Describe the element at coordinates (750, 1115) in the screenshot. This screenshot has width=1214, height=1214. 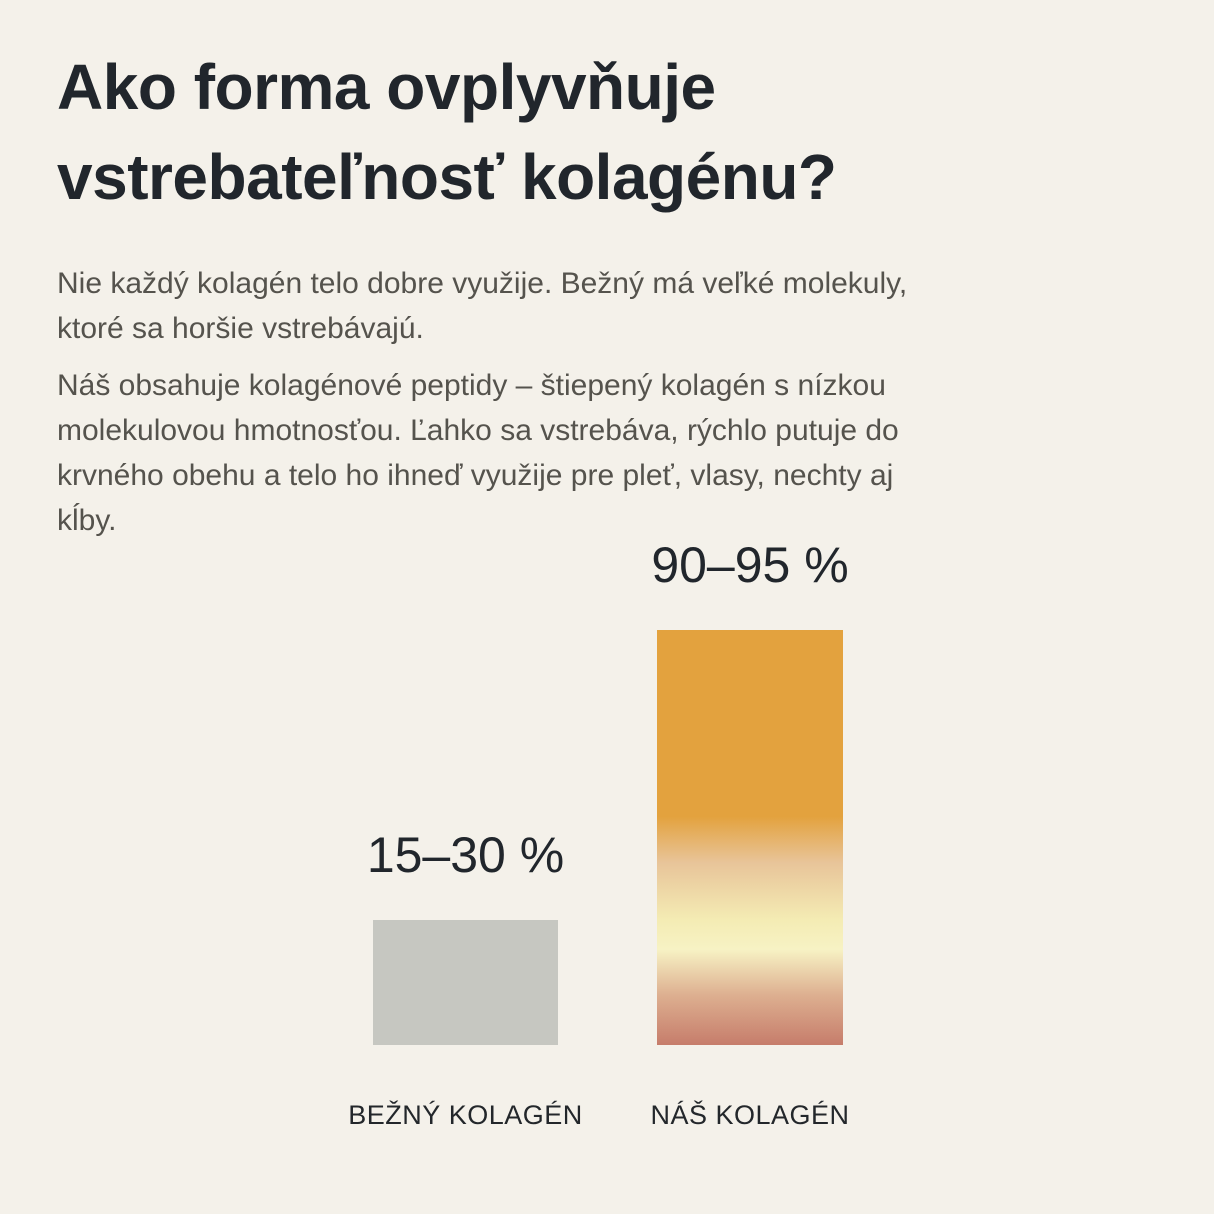
I see `category-label-our-collagen: NÁŠ KOLAGÉN` at that location.